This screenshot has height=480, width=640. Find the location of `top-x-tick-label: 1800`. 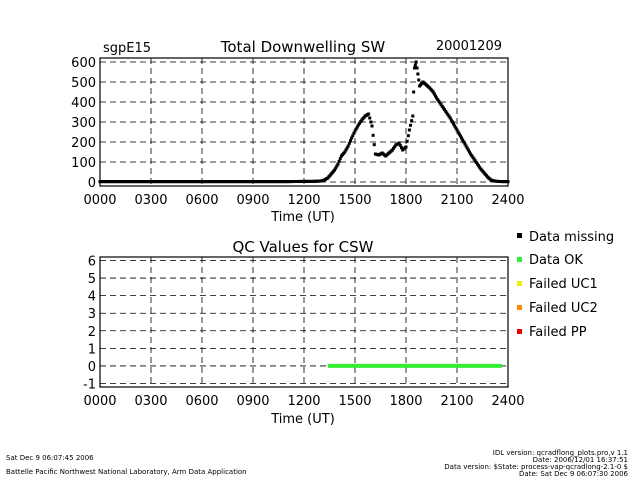

top-x-tick-label: 1800 is located at coordinates (405, 200).